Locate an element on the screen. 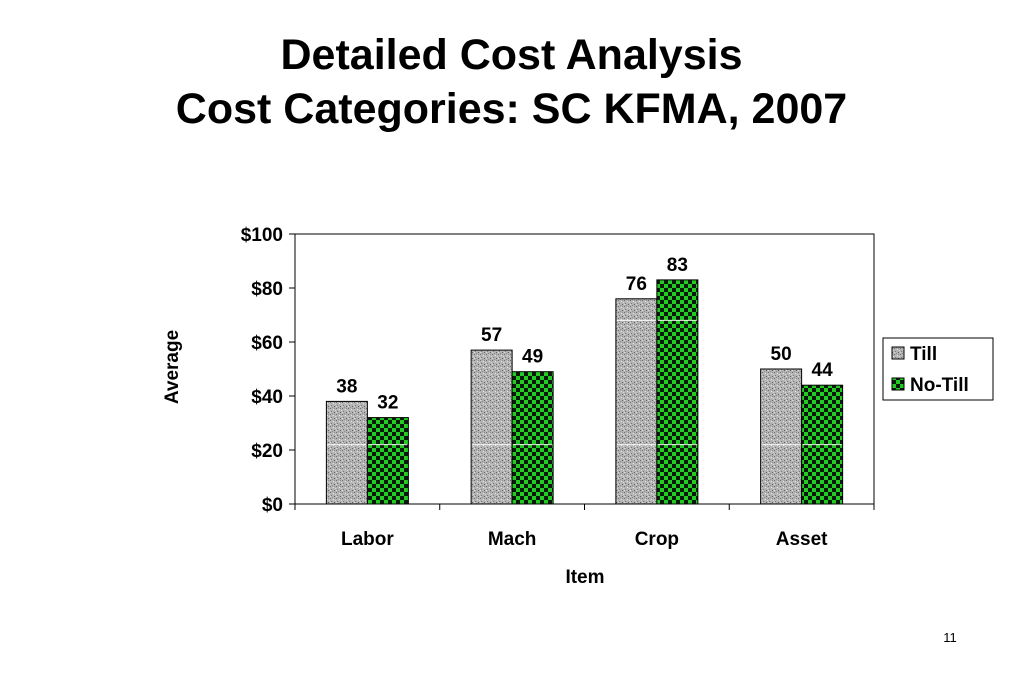 The image size is (1023, 682). y-tick-label: $60 is located at coordinates (267, 343).